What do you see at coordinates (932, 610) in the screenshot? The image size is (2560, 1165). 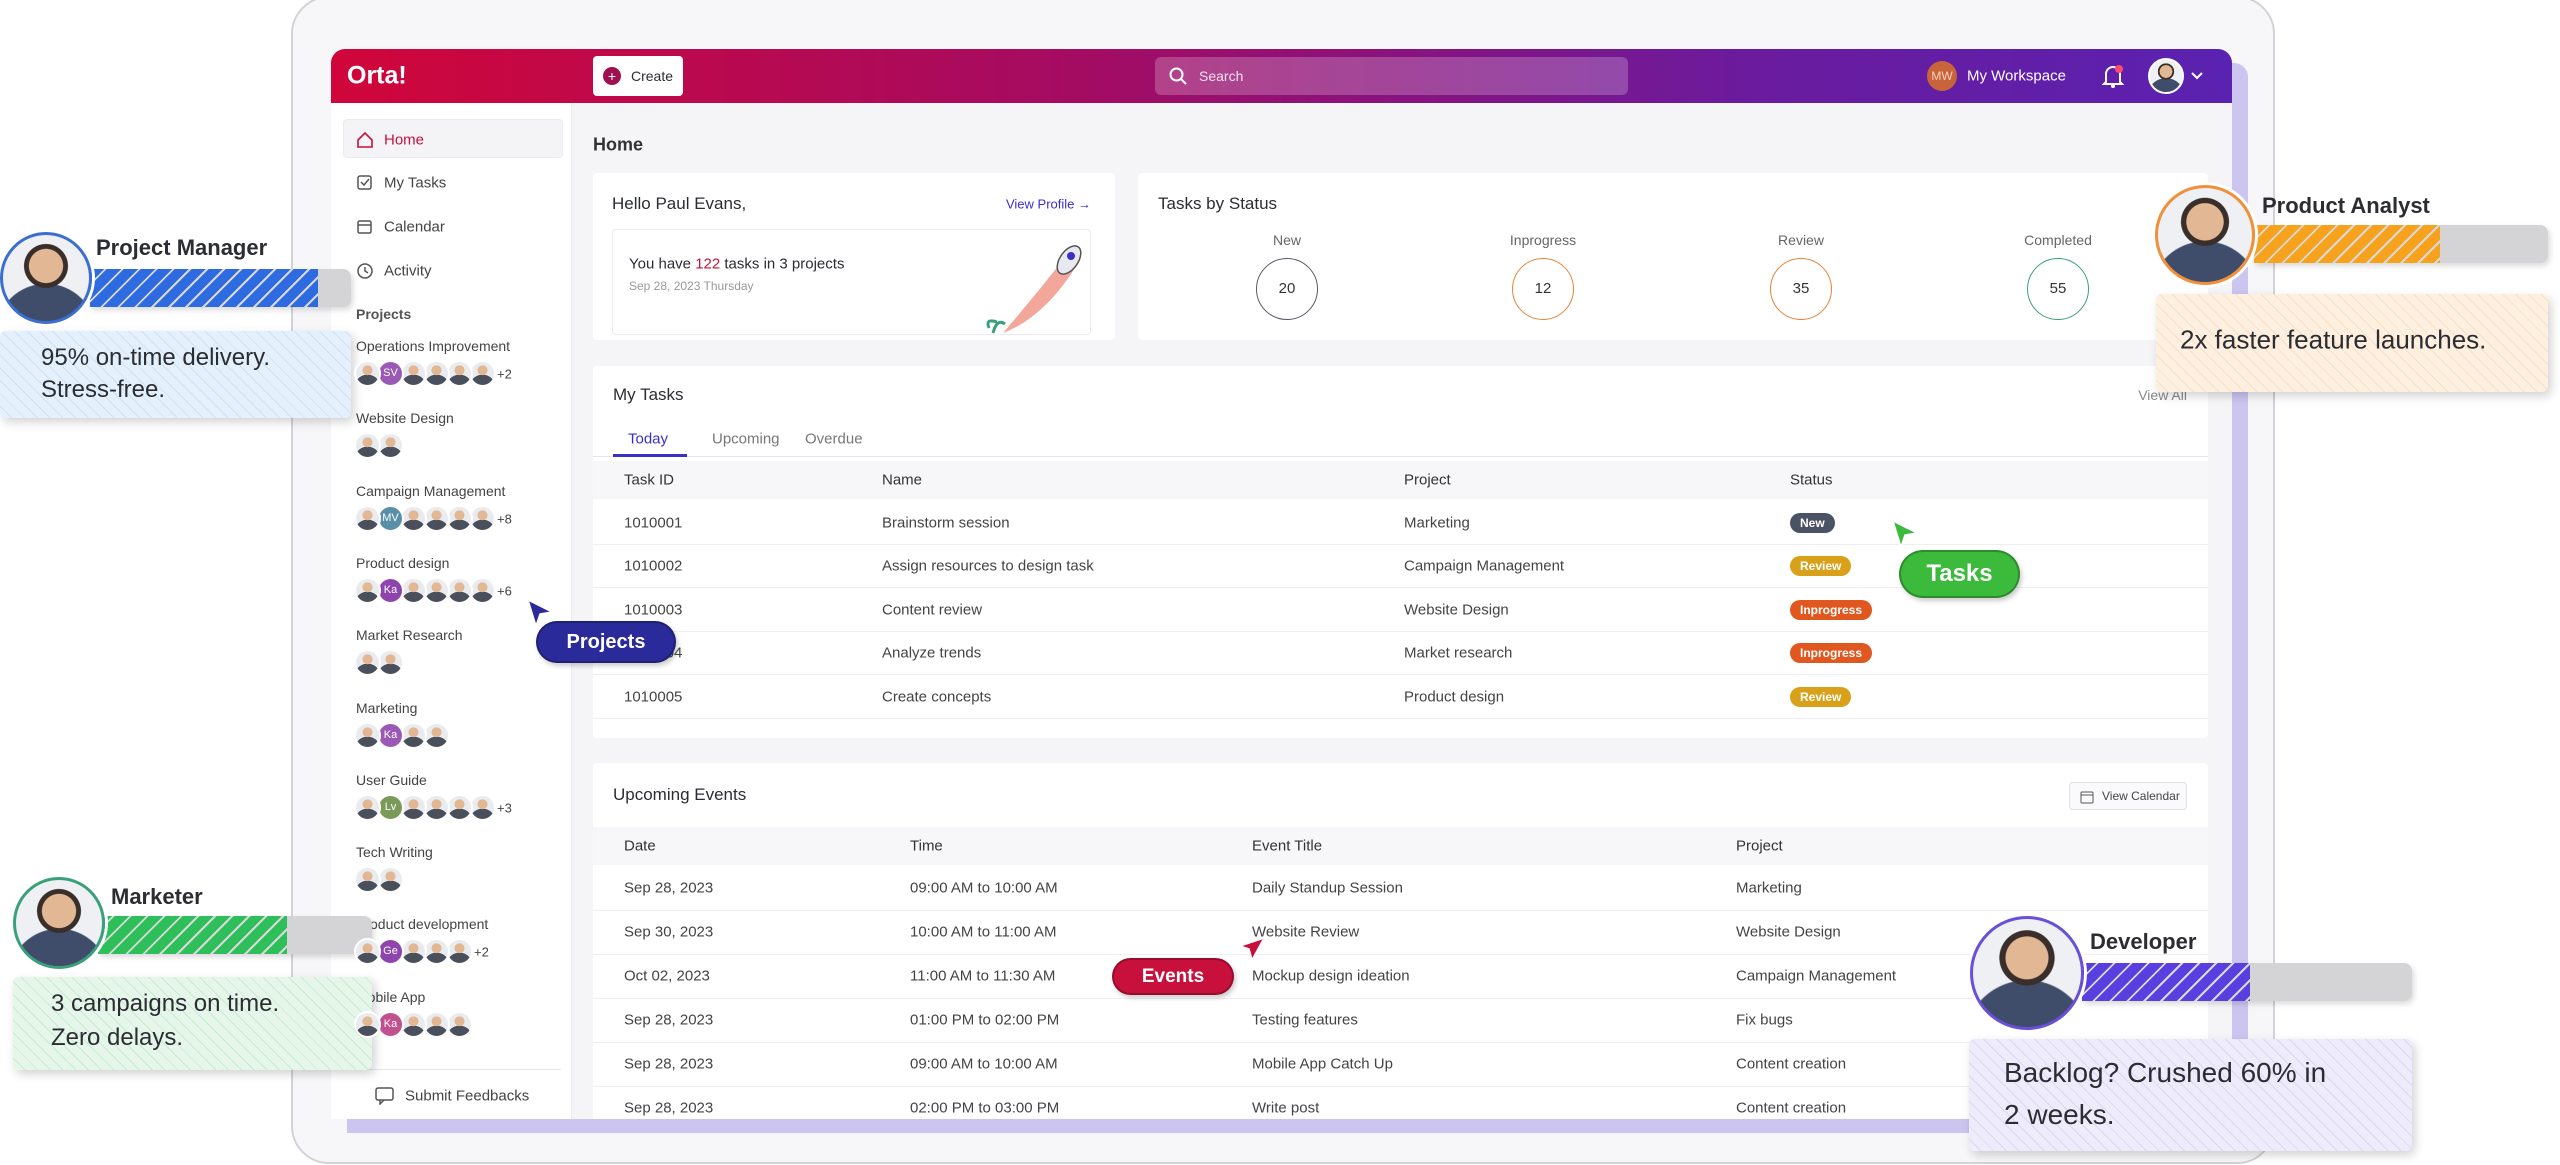 I see `cell: Content review` at bounding box center [932, 610].